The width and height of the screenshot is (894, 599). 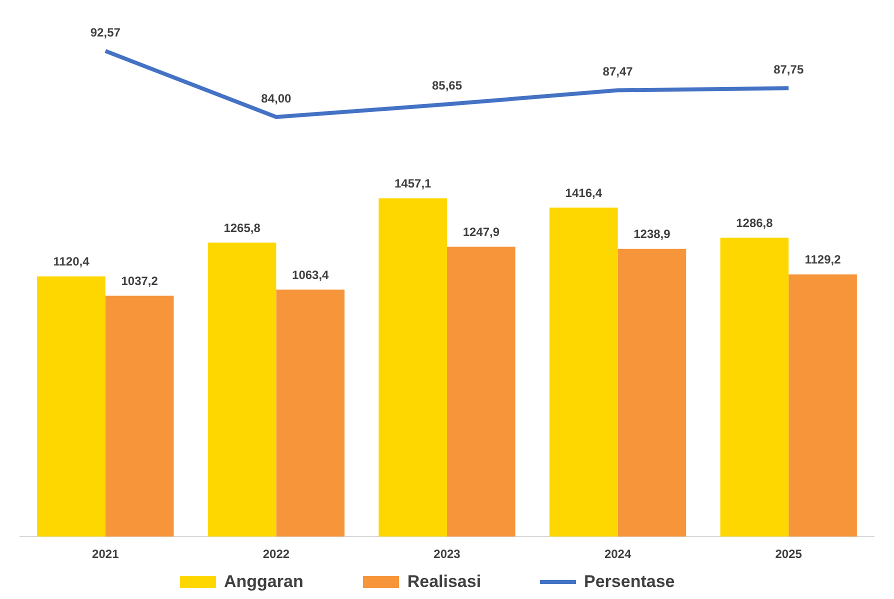 What do you see at coordinates (444, 582) in the screenshot?
I see `legend-label: Realisasi` at bounding box center [444, 582].